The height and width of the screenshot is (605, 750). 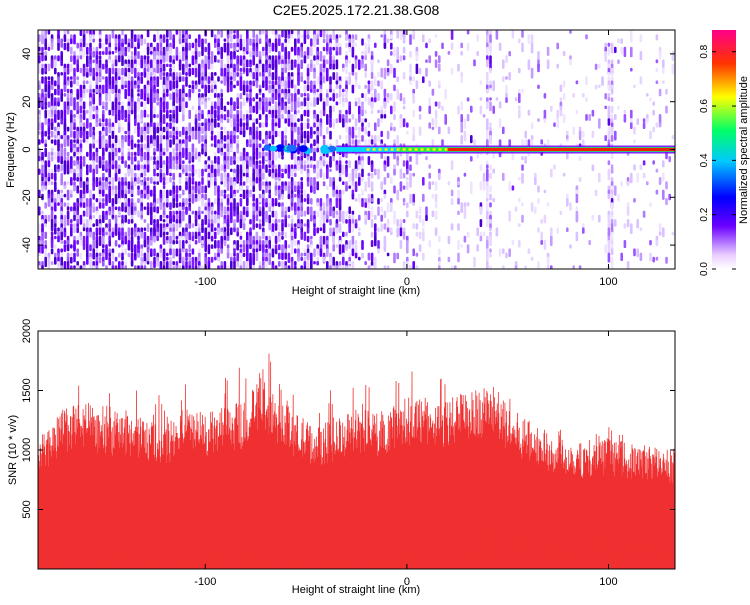 What do you see at coordinates (608, 282) in the screenshot?
I see `spectrogram-x-tick-label: 100` at bounding box center [608, 282].